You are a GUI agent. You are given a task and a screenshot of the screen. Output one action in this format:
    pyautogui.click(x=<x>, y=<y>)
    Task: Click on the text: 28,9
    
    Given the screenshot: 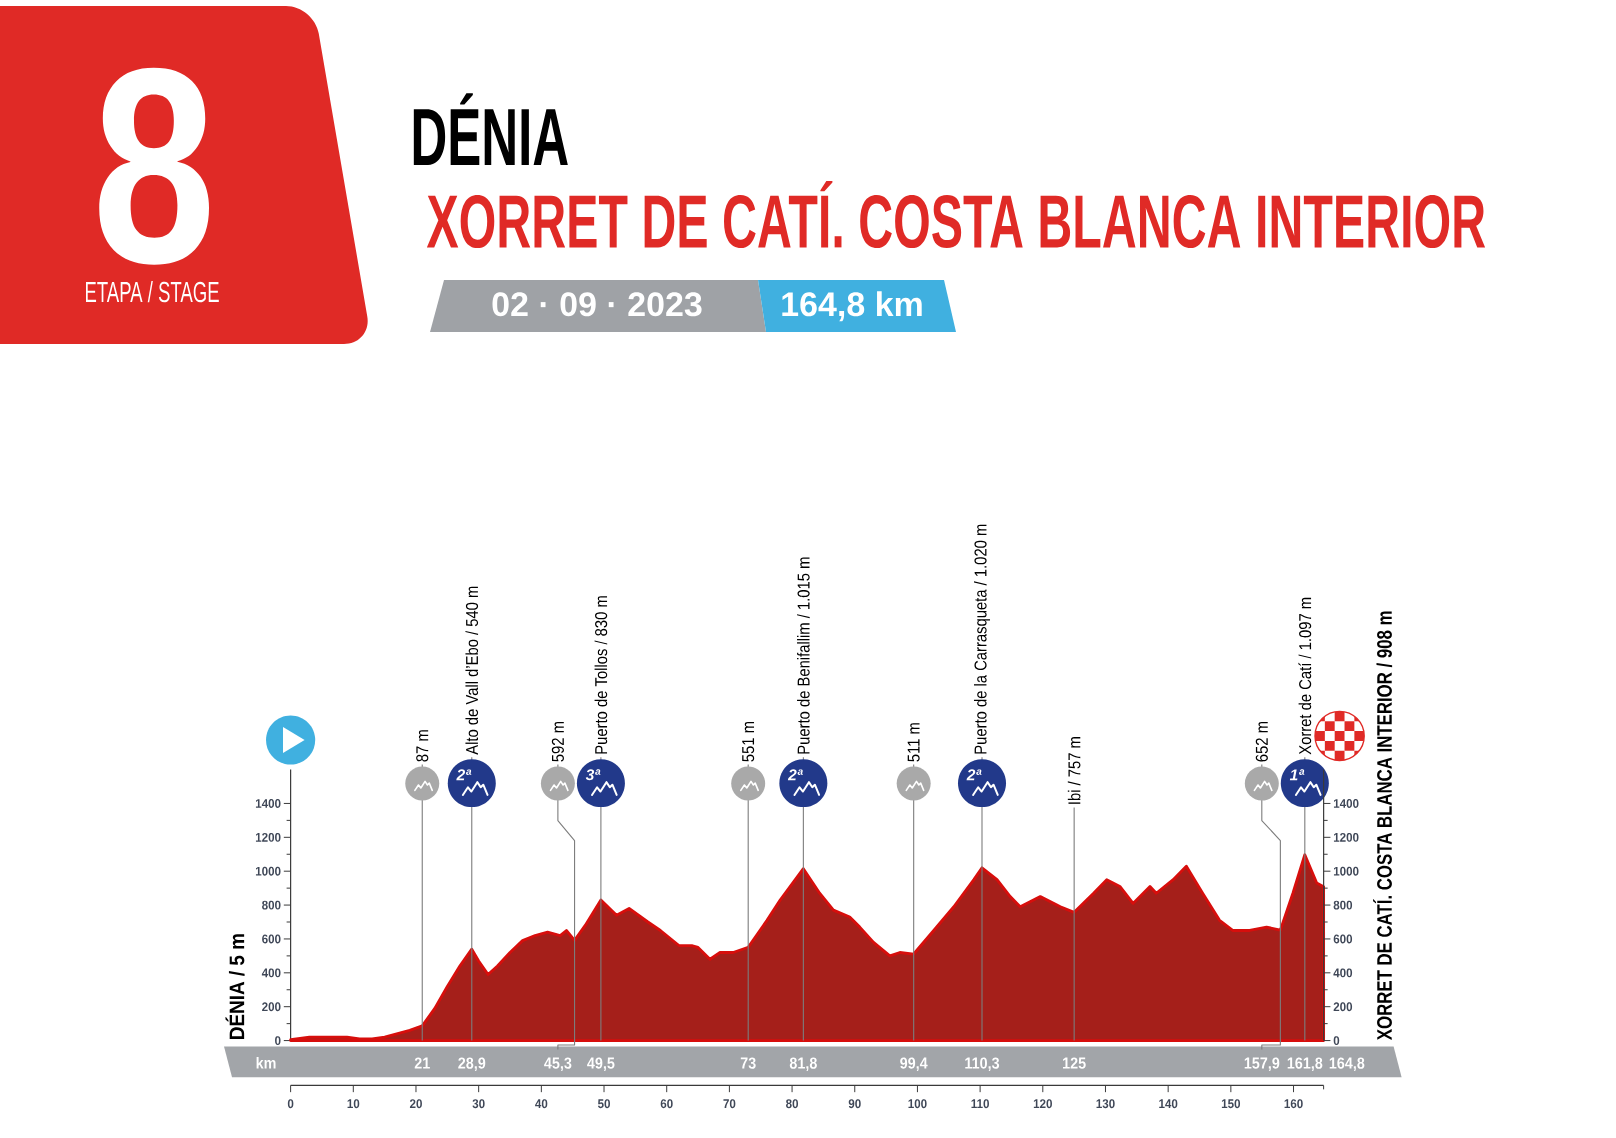 What is the action you would take?
    pyautogui.click(x=472, y=1064)
    